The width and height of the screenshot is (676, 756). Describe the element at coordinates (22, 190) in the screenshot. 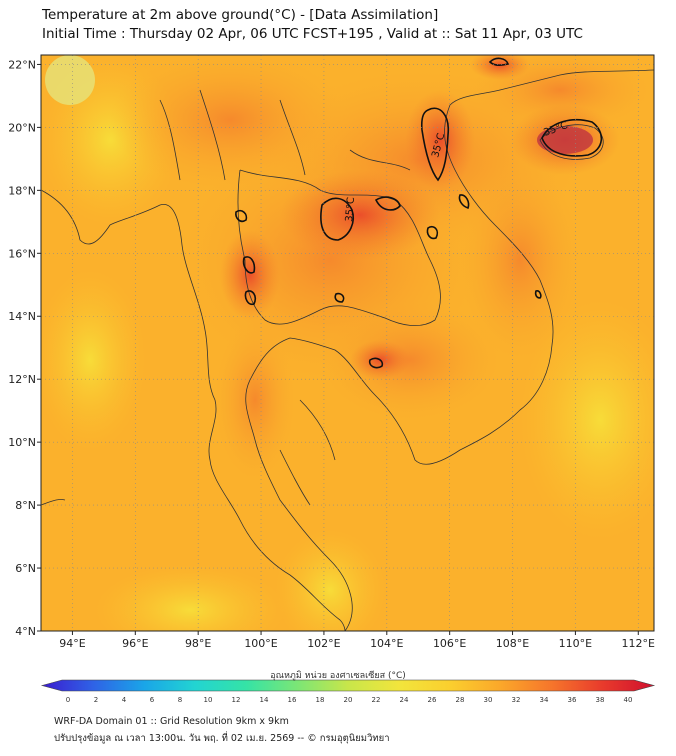

I see `lat-tick-label: 18°N` at that location.